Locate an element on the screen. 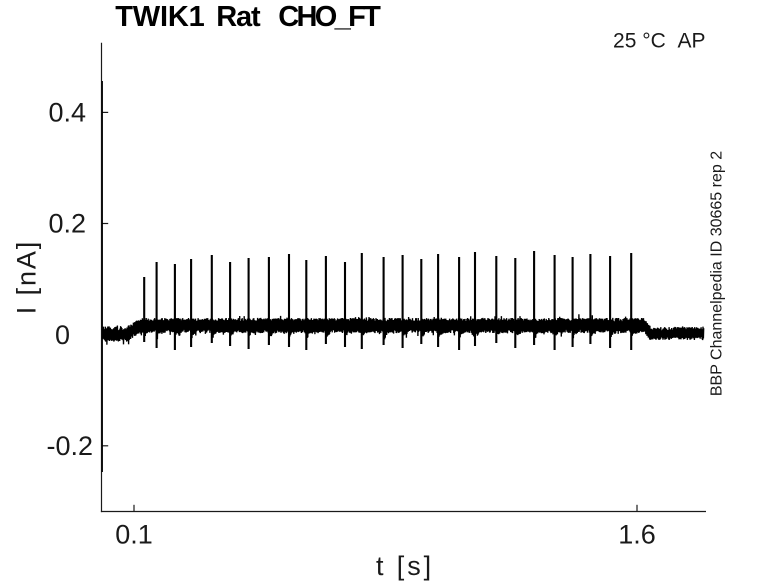  svg-text: CHO_FT is located at coordinates (329, 17).